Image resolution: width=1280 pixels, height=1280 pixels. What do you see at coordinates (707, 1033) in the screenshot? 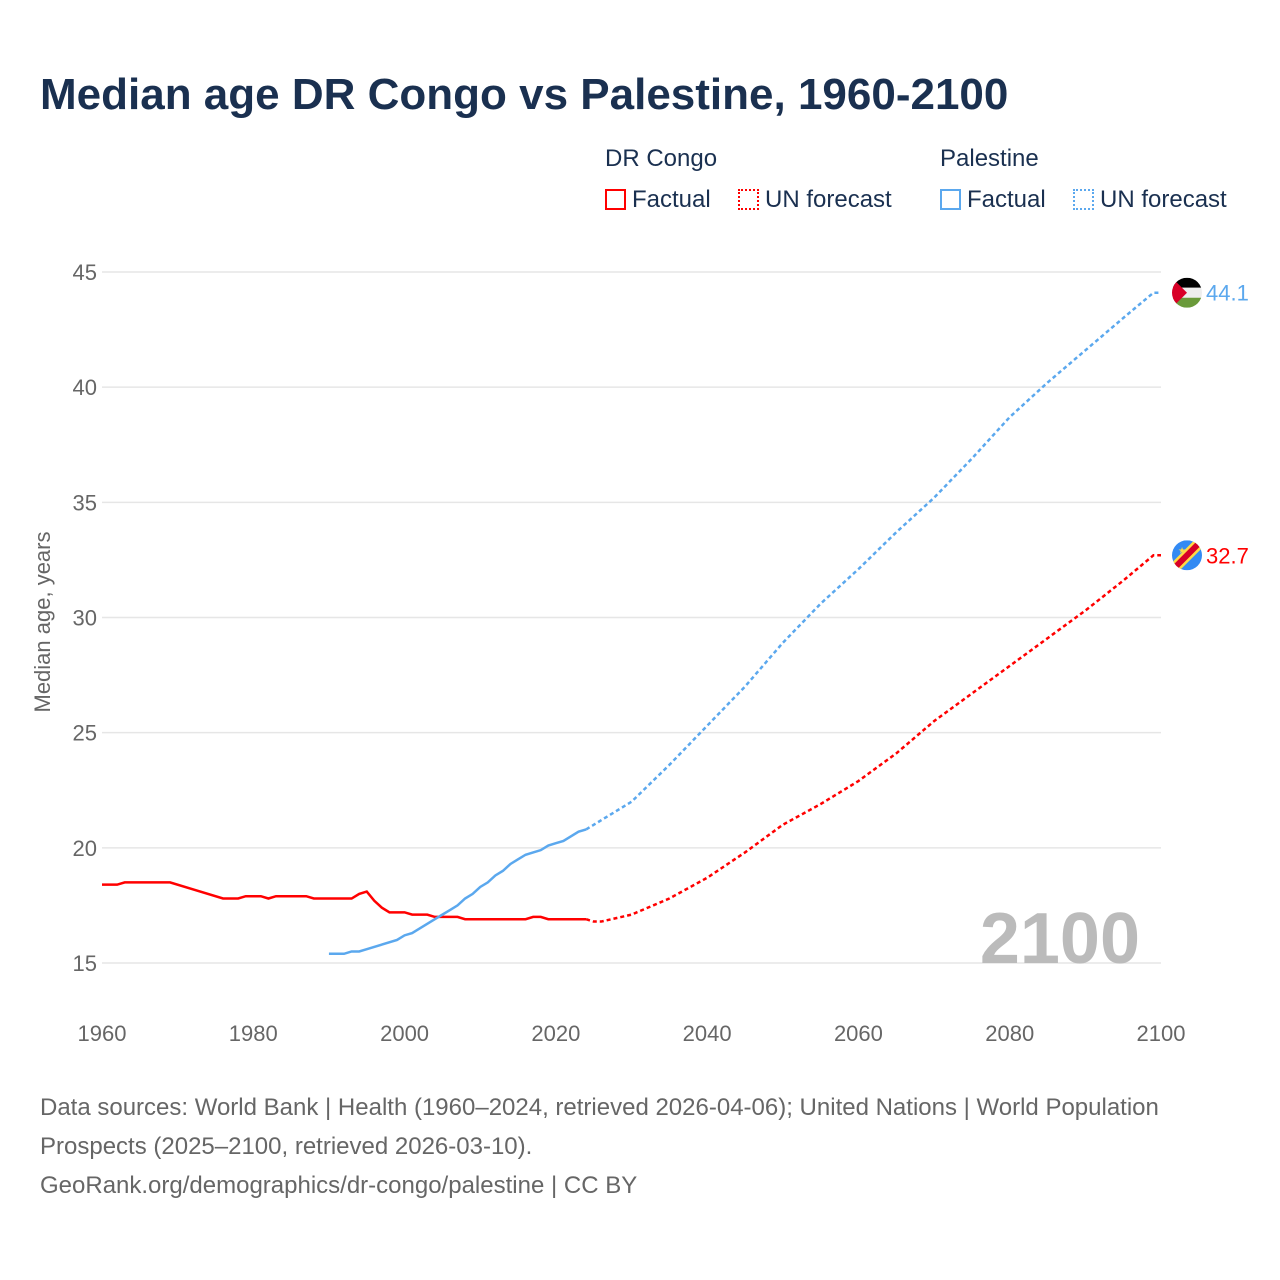
I see `x-tick-label: 2040` at bounding box center [707, 1033].